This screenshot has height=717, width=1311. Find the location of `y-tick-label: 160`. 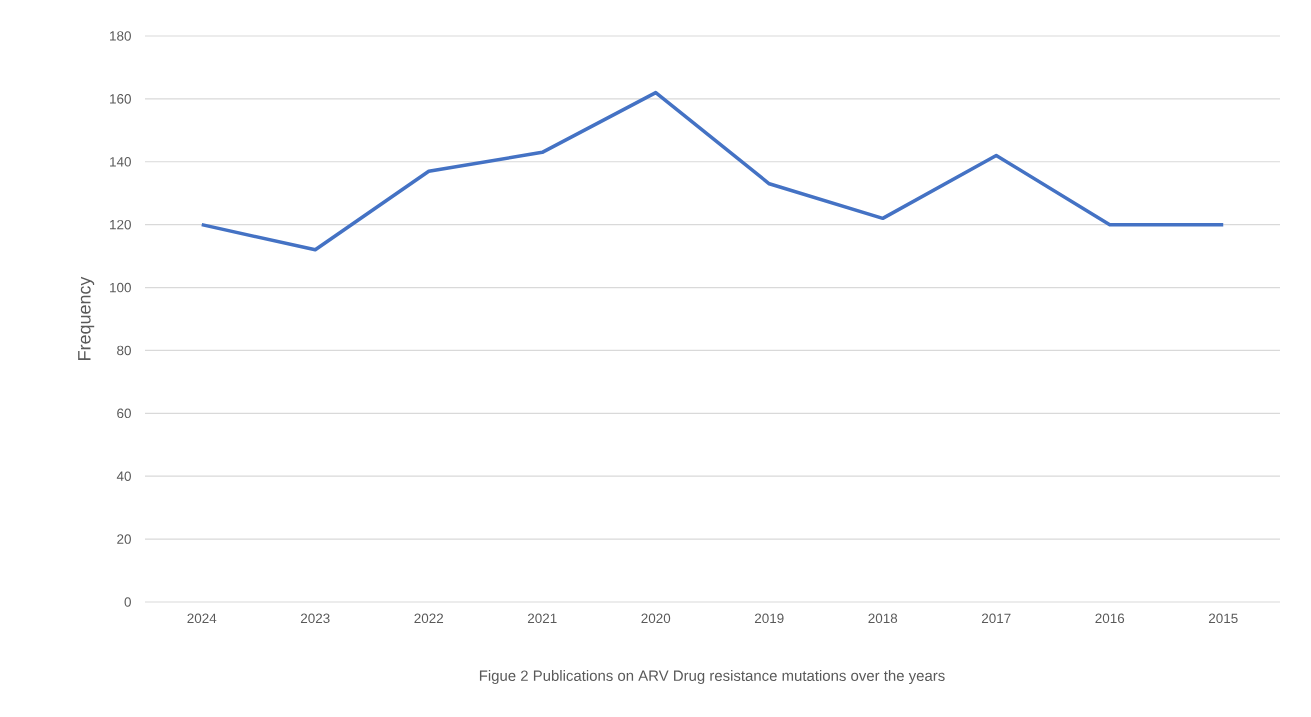

y-tick-label: 160 is located at coordinates (120, 99).